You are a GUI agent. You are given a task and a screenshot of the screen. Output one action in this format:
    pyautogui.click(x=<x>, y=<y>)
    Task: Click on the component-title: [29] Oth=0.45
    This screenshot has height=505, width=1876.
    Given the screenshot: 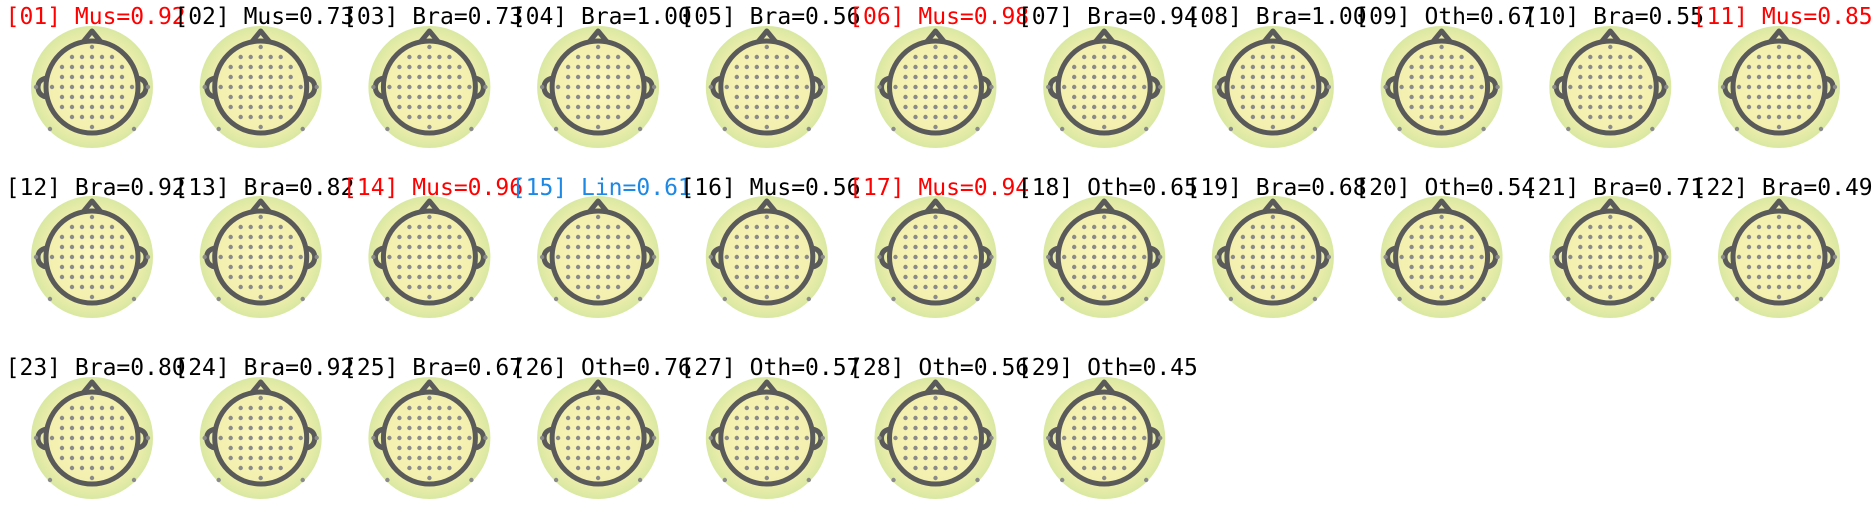 What is the action you would take?
    pyautogui.click(x=1108, y=368)
    